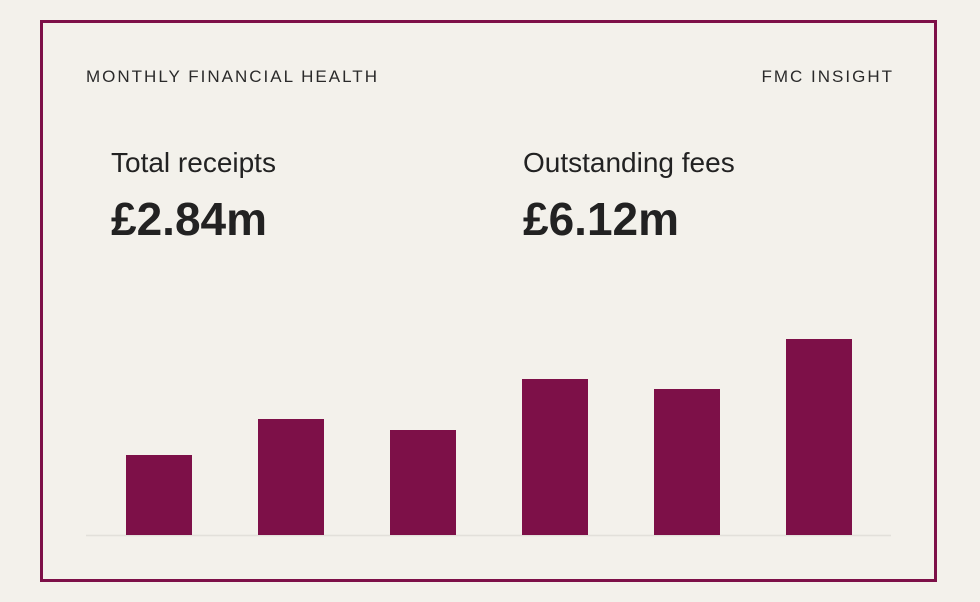 The height and width of the screenshot is (602, 980). Describe the element at coordinates (629, 162) in the screenshot. I see `kpi-label: Outstanding fees` at that location.